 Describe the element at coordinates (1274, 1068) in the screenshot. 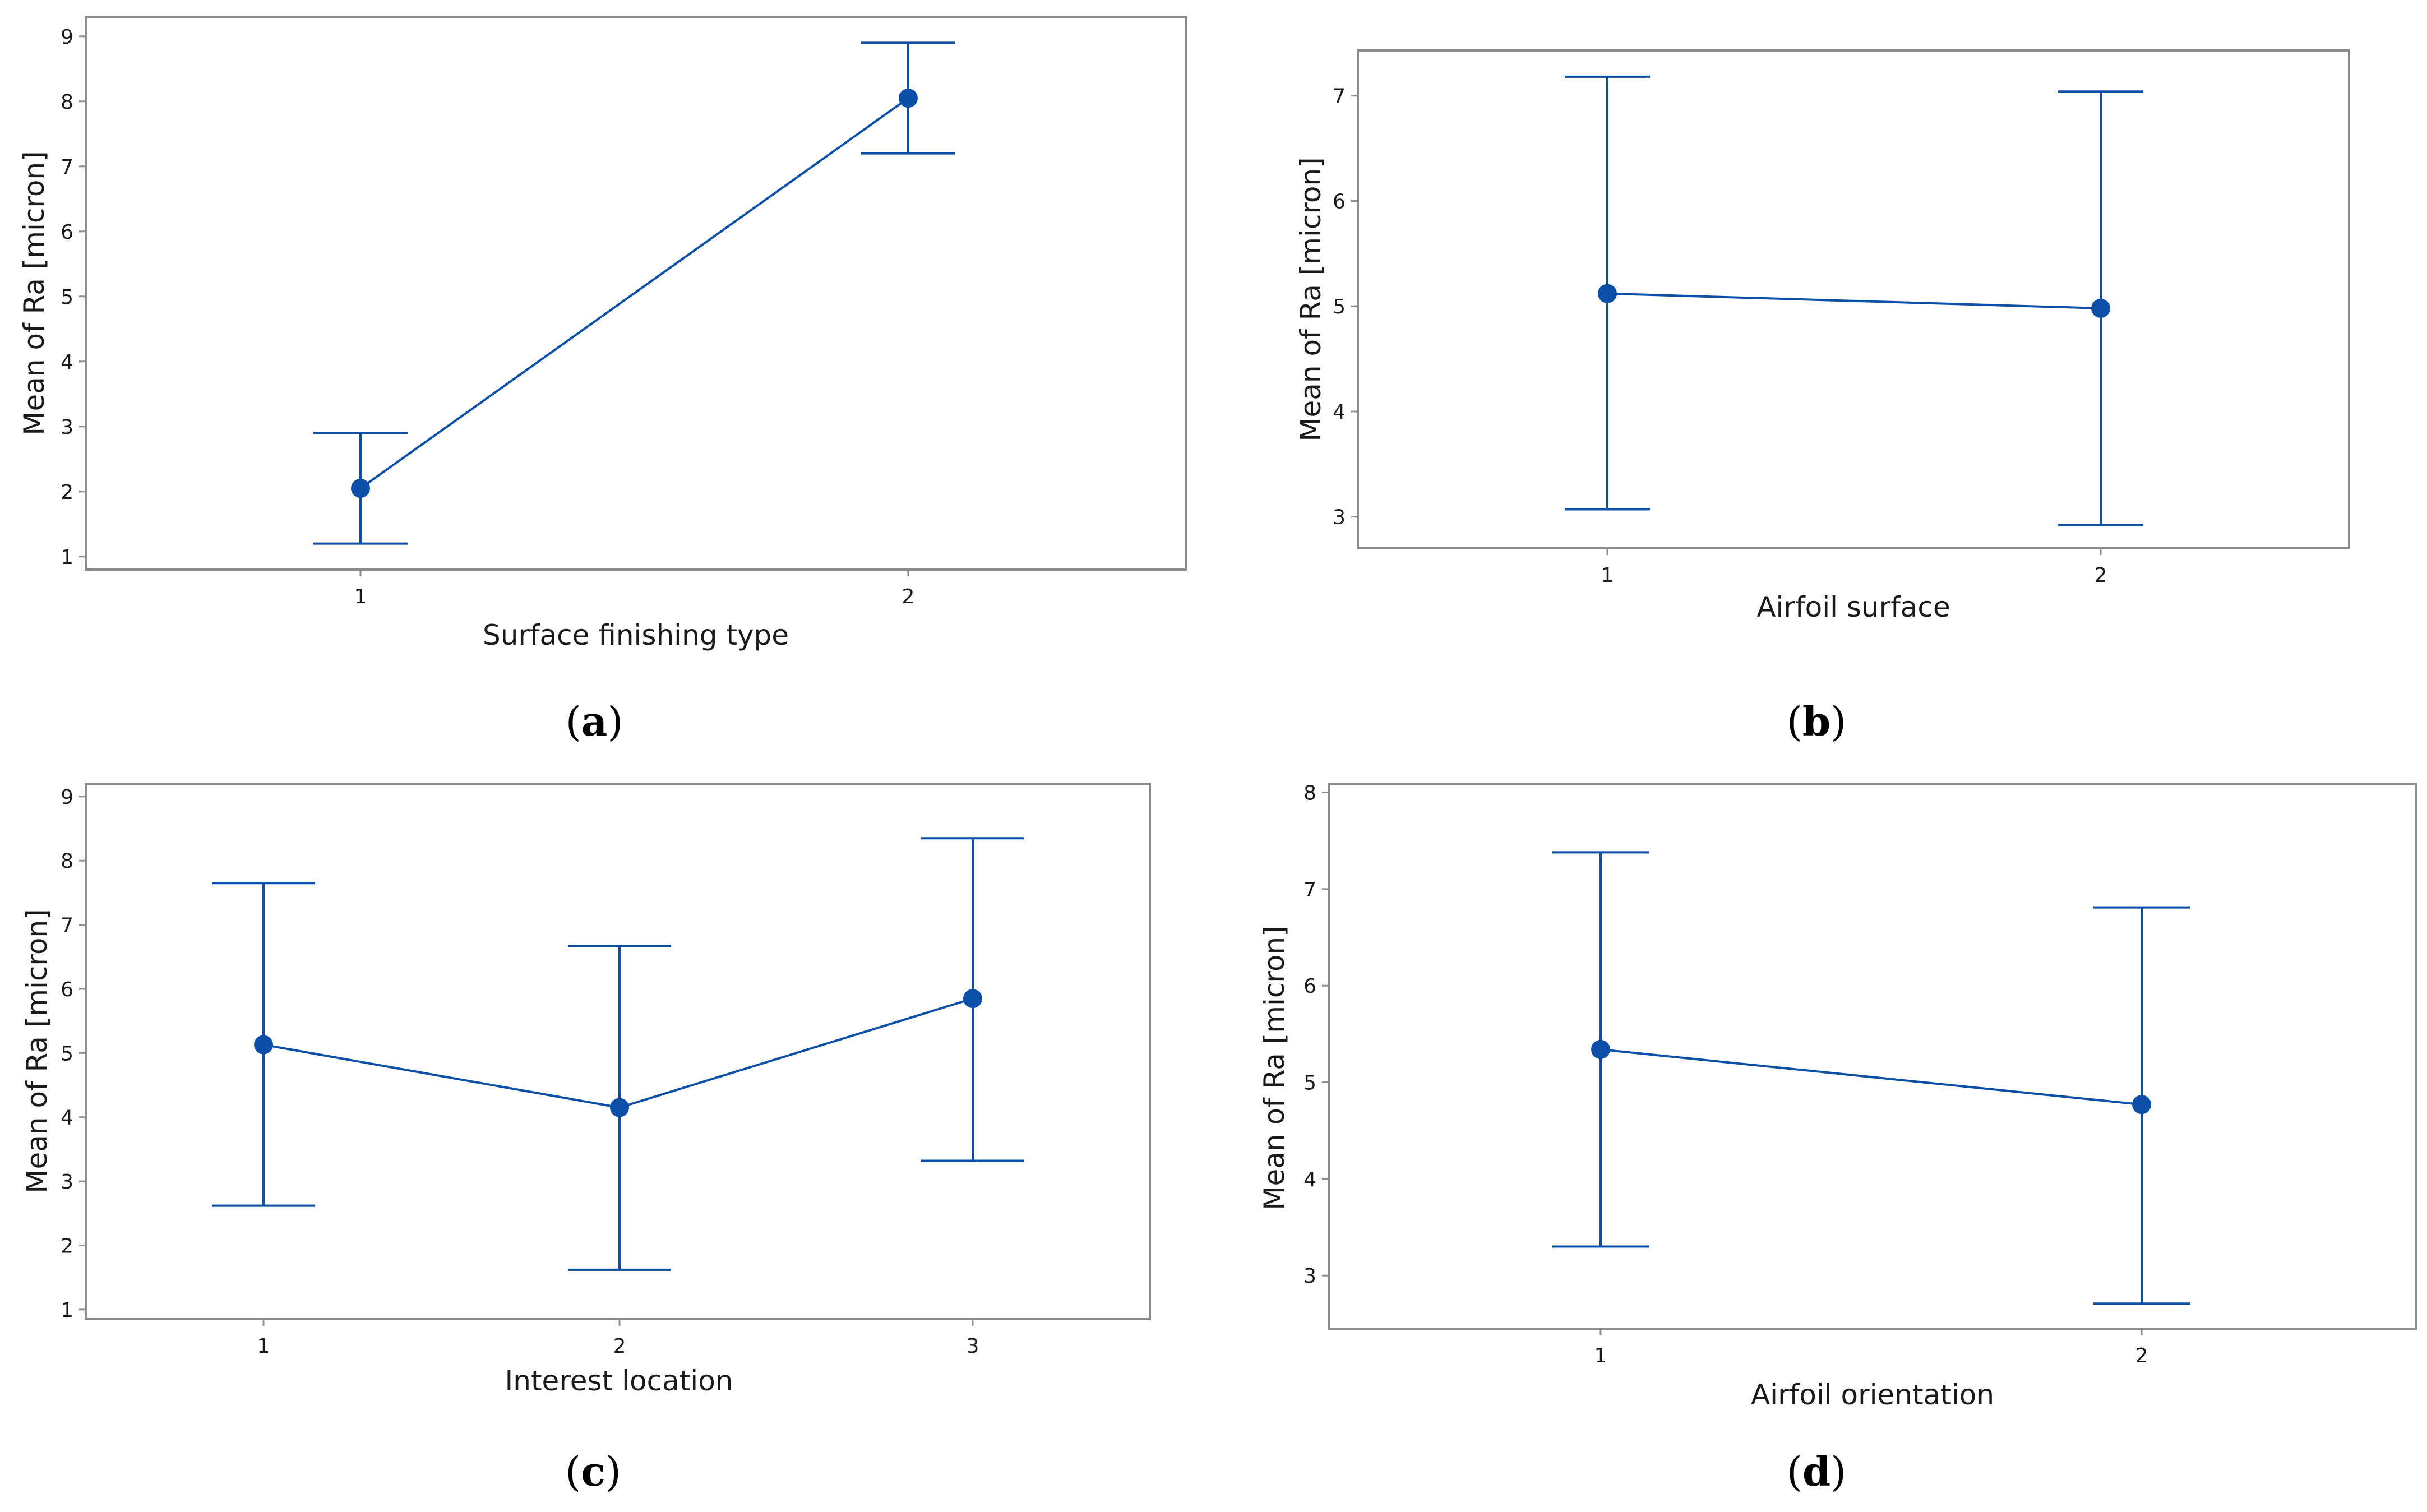

I see `y-axis-title-d: Mean of Ra [micron]` at that location.